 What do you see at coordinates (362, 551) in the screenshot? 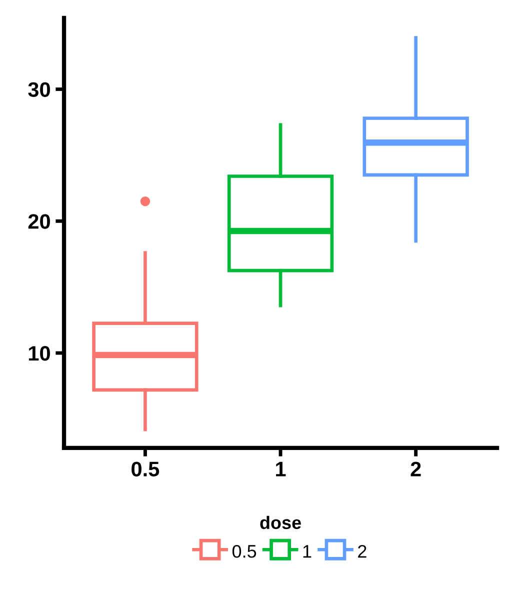
I see `legend-label: 2` at bounding box center [362, 551].